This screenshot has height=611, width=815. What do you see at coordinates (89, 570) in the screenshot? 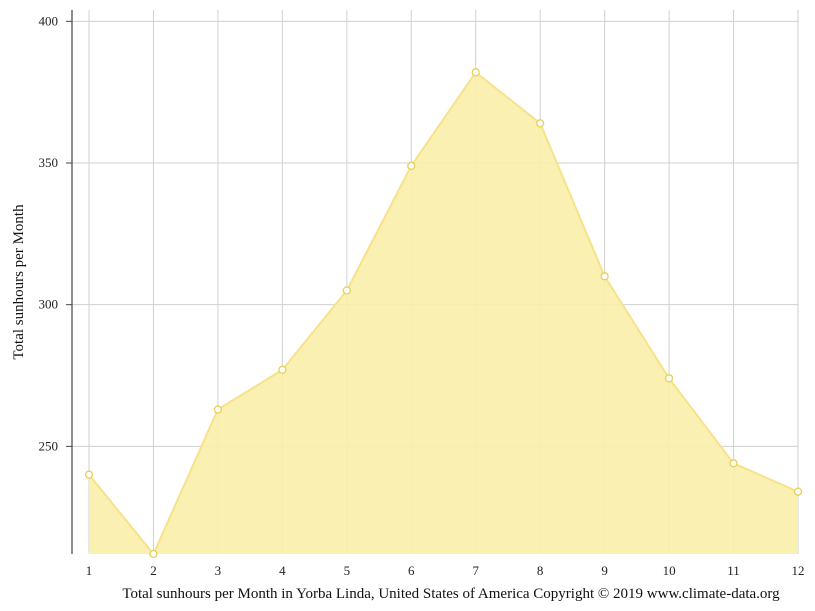
I see `x-tick-label: 1` at bounding box center [89, 570].